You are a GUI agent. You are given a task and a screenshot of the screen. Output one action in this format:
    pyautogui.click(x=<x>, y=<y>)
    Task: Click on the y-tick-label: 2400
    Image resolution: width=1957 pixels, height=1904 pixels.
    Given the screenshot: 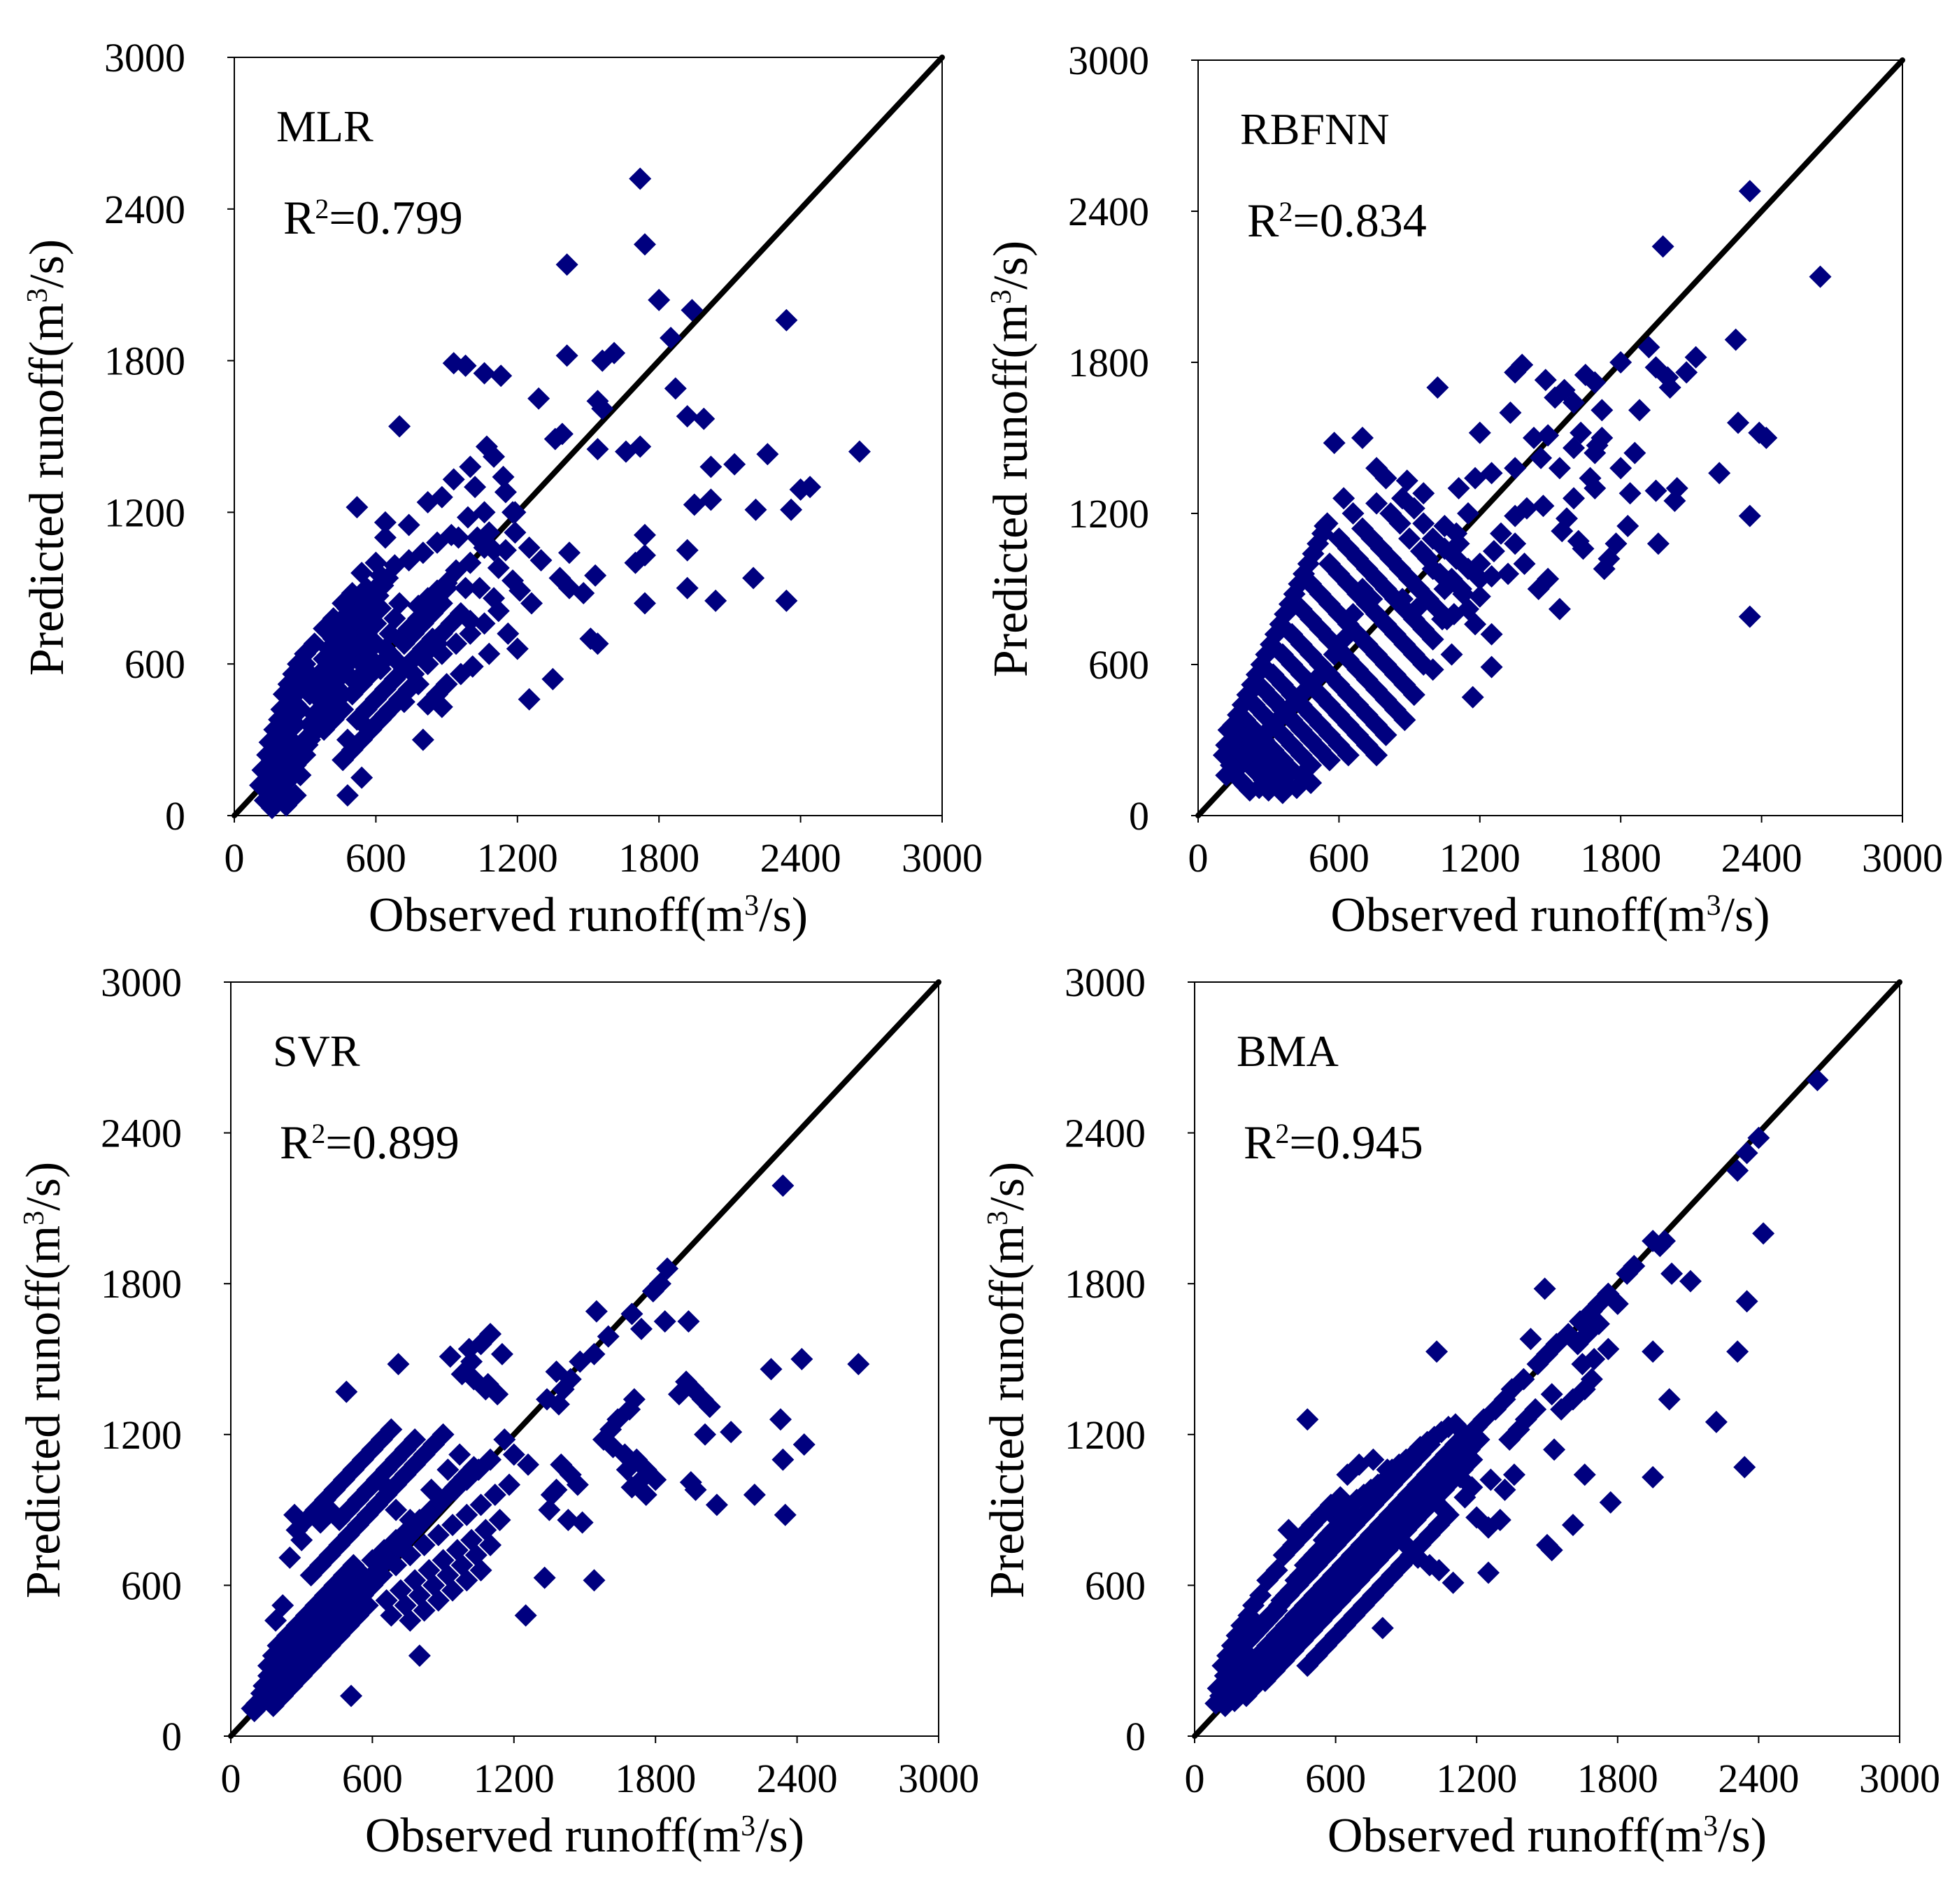 What is the action you would take?
    pyautogui.click(x=1105, y=1133)
    